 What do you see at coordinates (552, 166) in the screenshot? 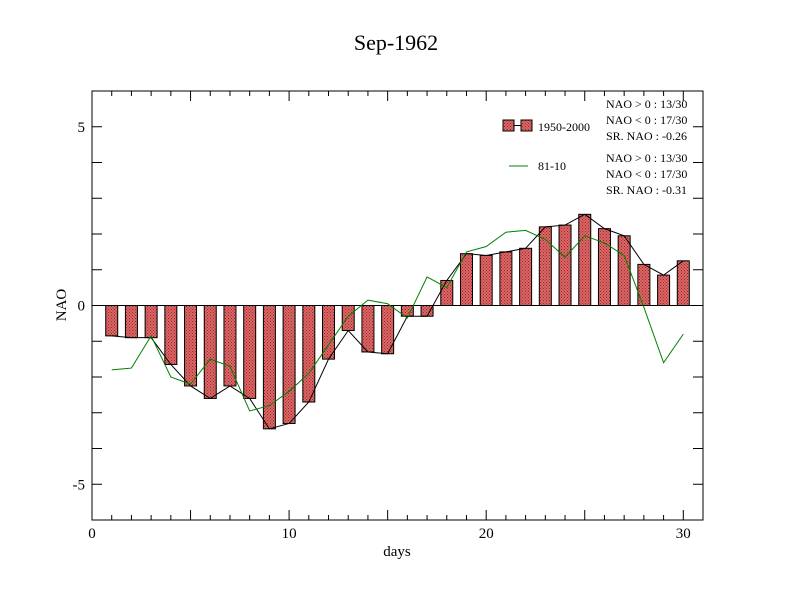
I see `legend-label-81-10: 81-10` at bounding box center [552, 166].